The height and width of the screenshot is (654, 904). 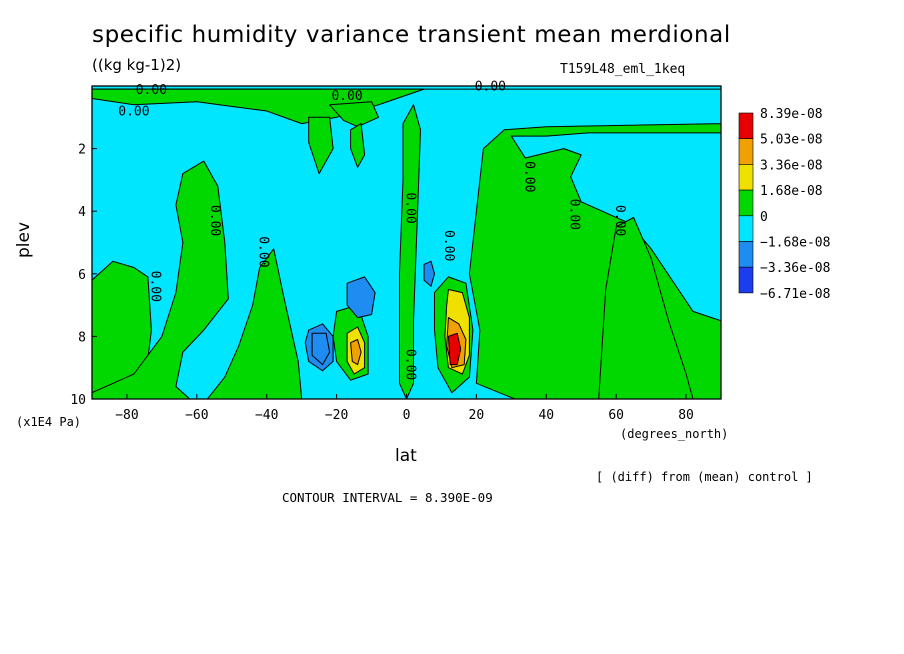 What do you see at coordinates (82, 337) in the screenshot?
I see `y-tick-label: 8` at bounding box center [82, 337].